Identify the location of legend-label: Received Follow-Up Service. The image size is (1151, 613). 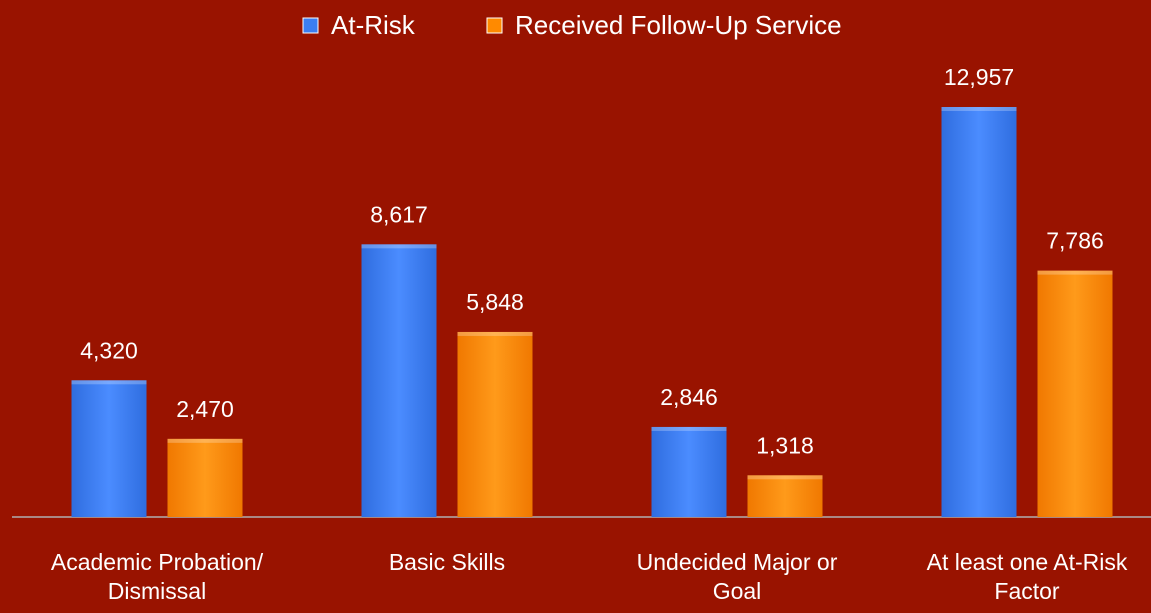
(678, 25).